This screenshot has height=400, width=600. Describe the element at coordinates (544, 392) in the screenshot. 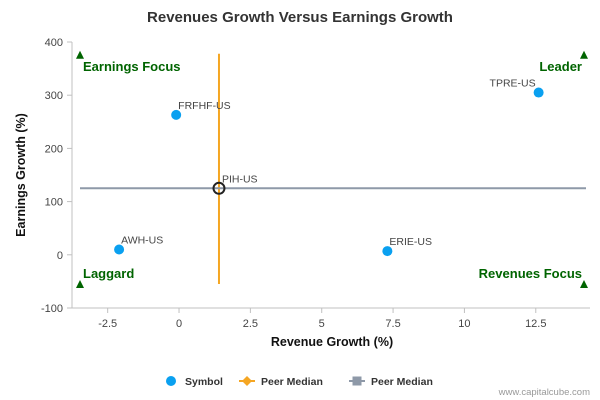

I see `credit-text: www.capitalcube.com` at that location.